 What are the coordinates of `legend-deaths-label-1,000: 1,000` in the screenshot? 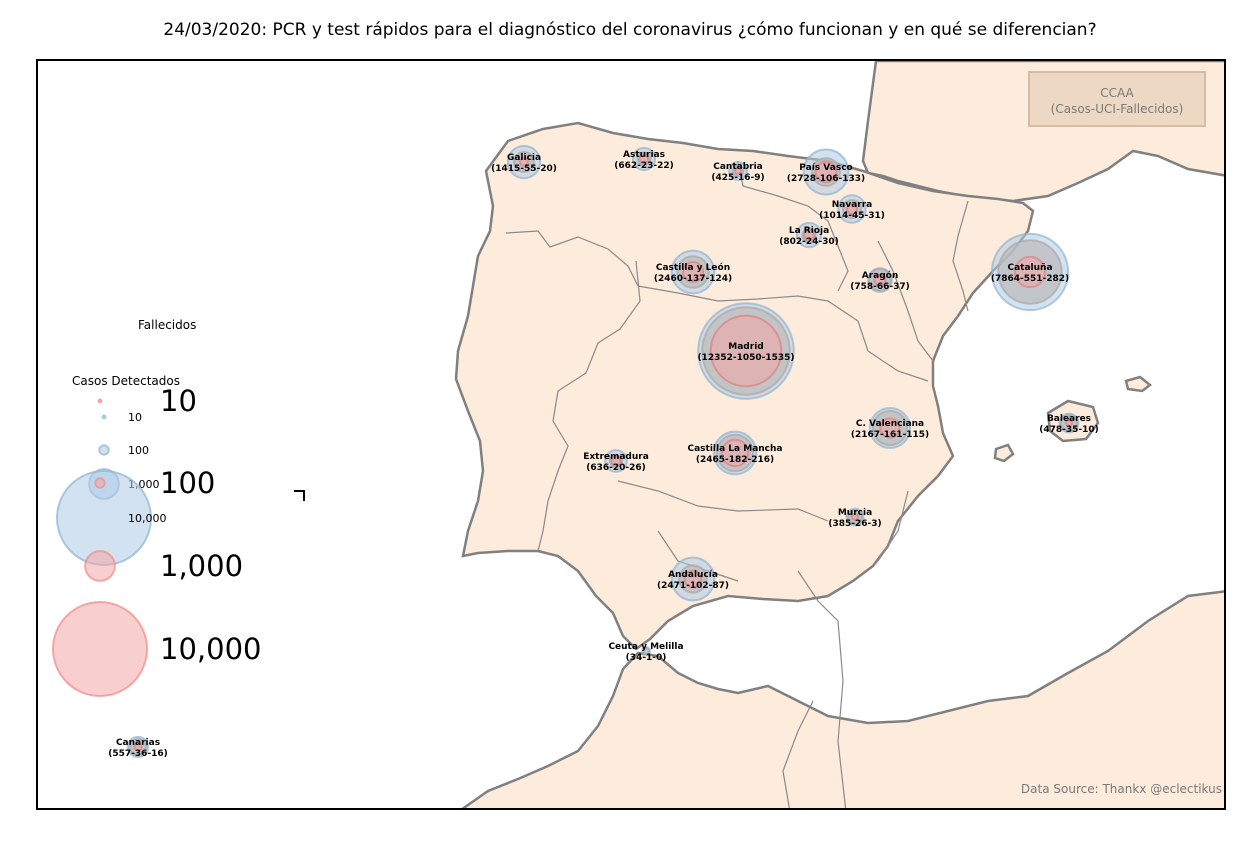 It's located at (201, 566).